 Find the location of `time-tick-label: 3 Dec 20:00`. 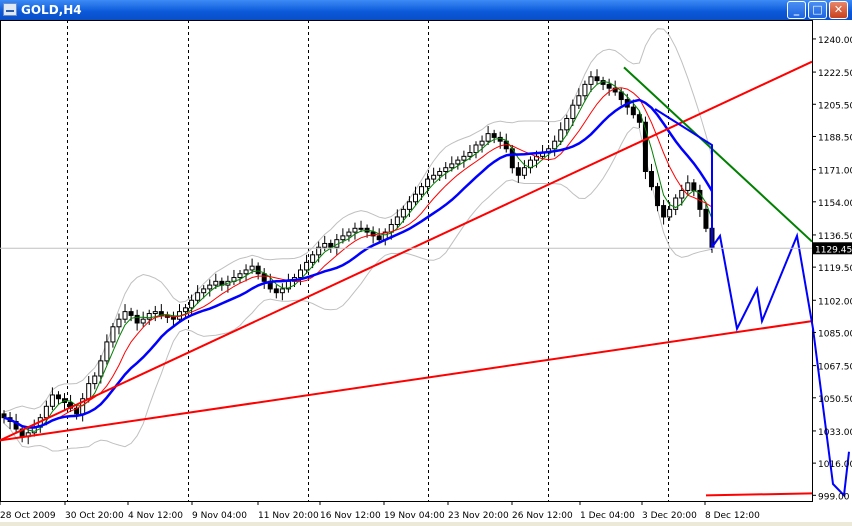

time-tick-label: 3 Dec 20:00 is located at coordinates (669, 516).